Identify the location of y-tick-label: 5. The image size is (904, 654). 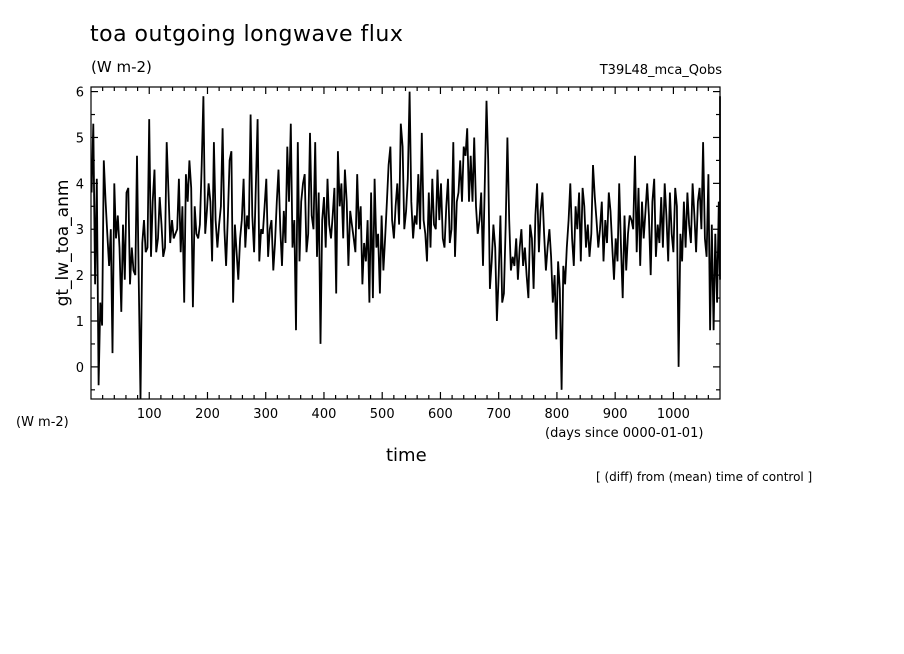
(80, 138).